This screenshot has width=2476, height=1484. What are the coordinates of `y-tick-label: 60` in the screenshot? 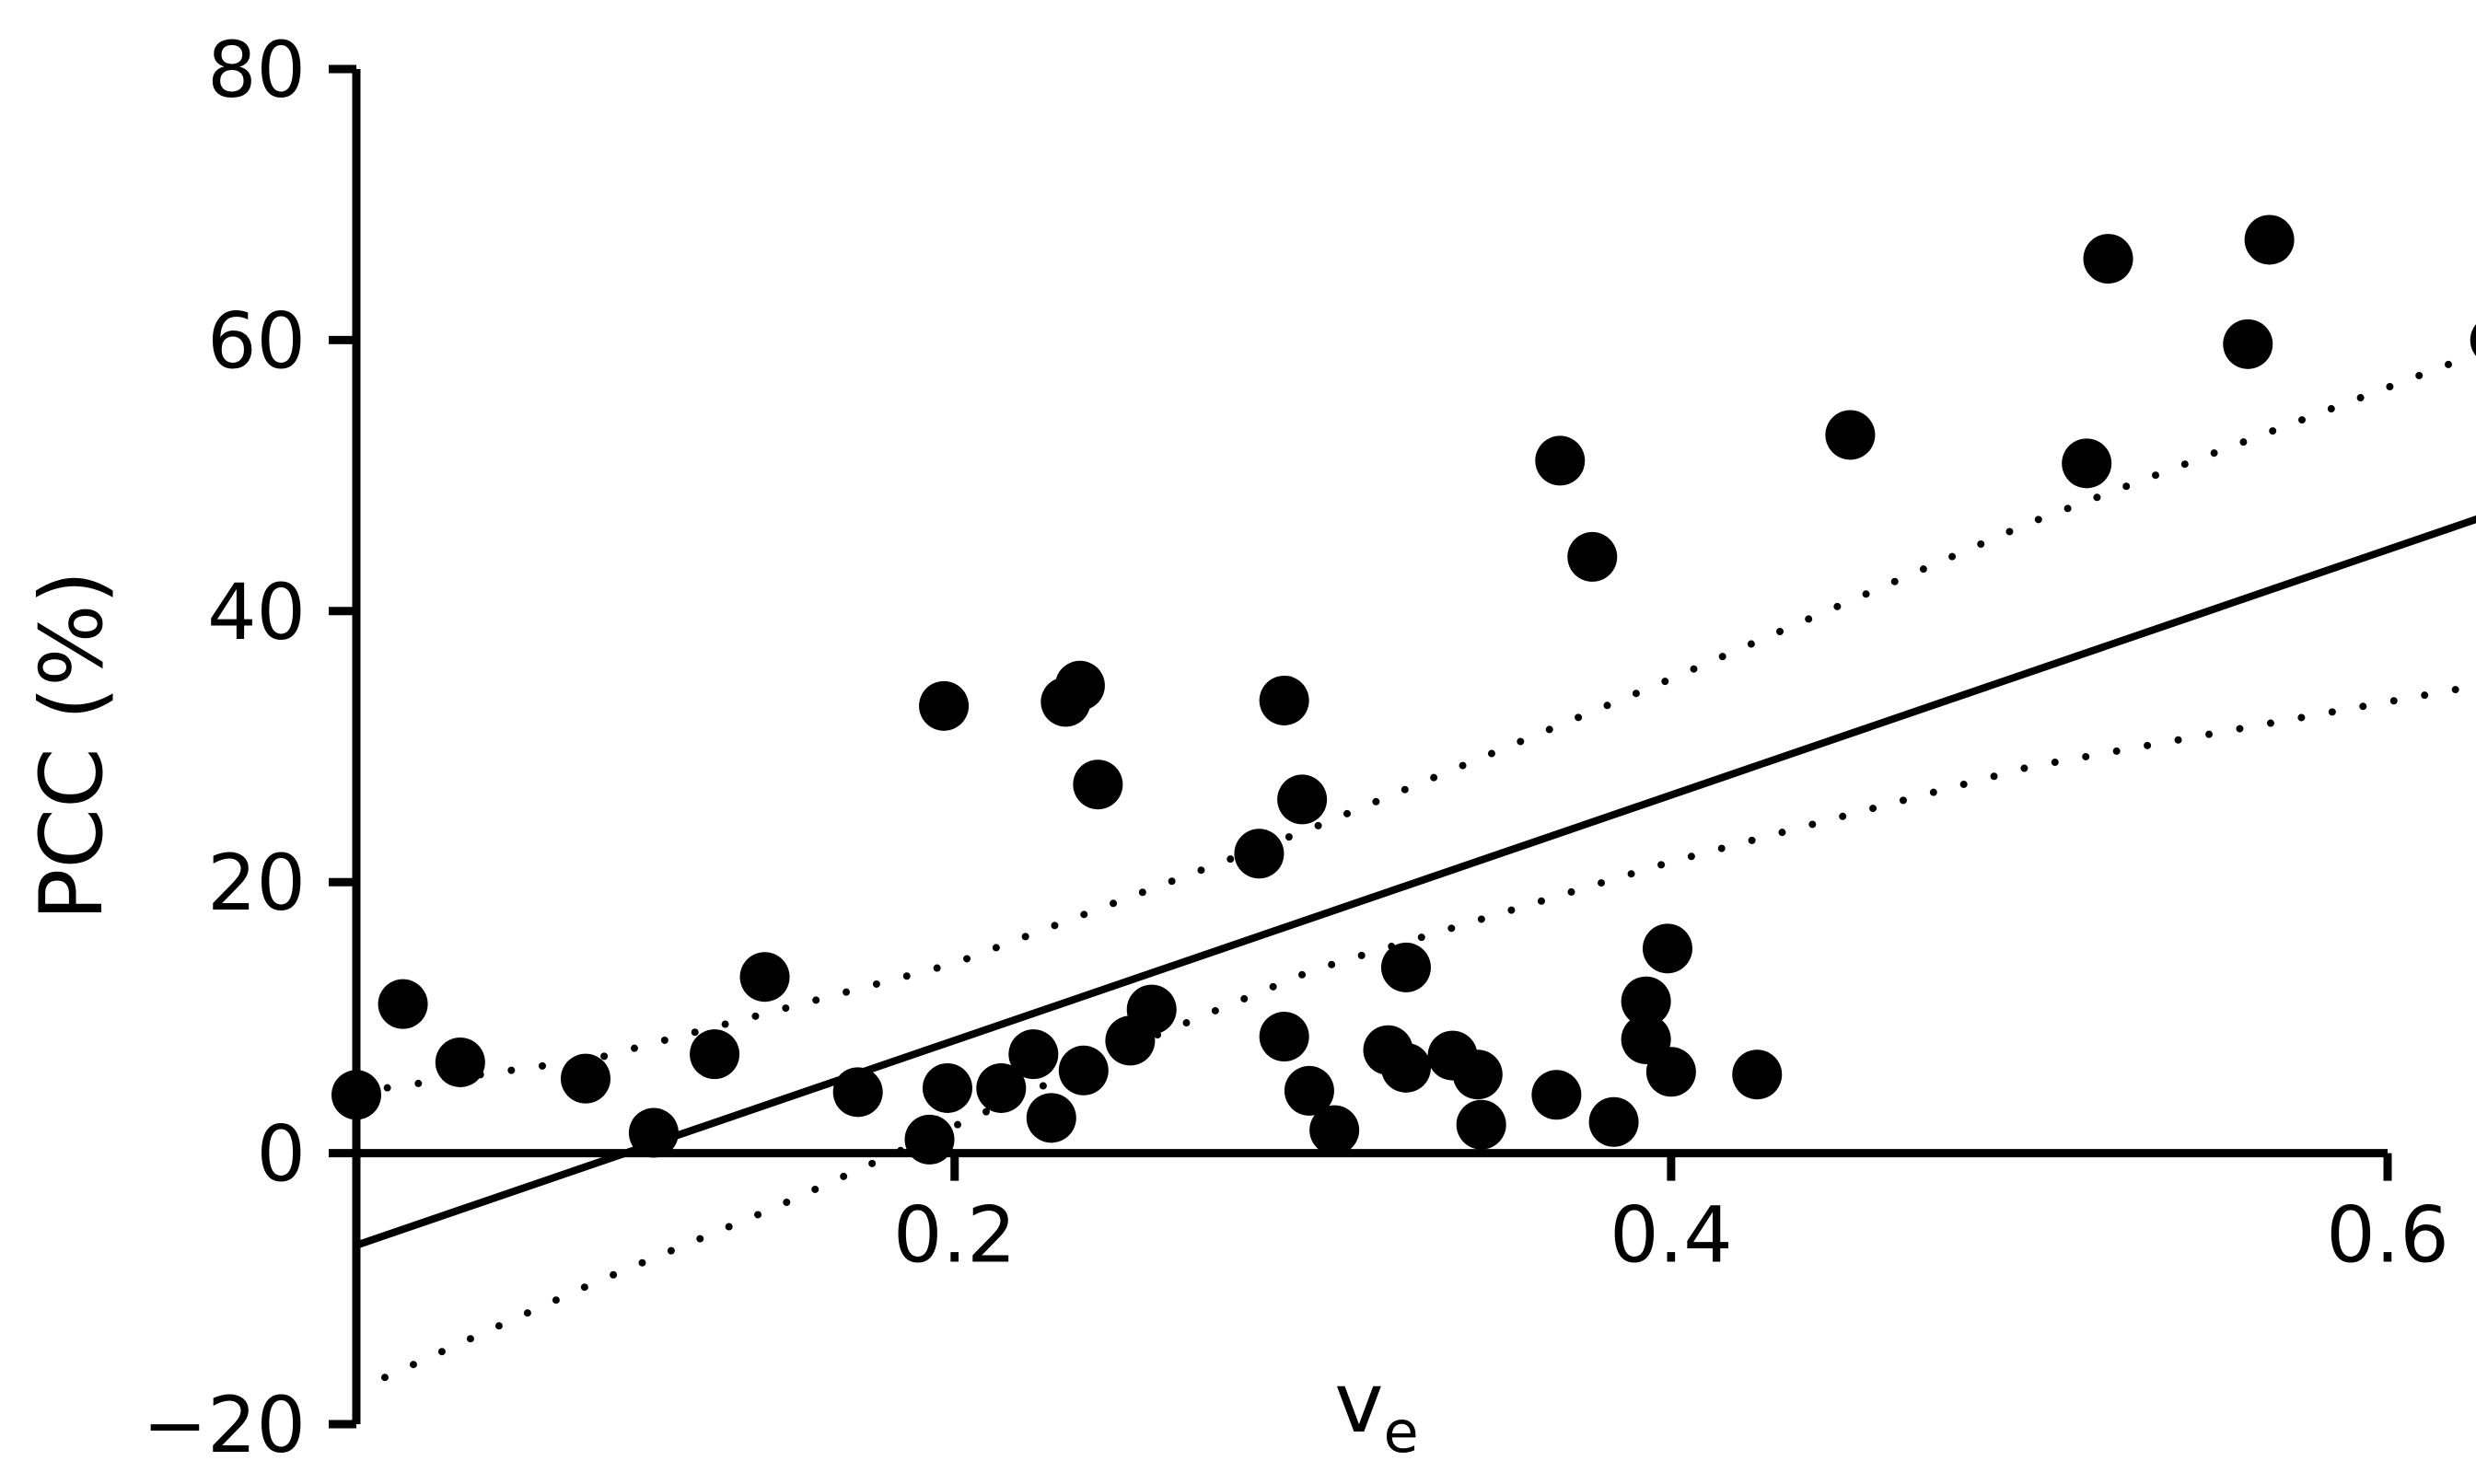 It's located at (256, 341).